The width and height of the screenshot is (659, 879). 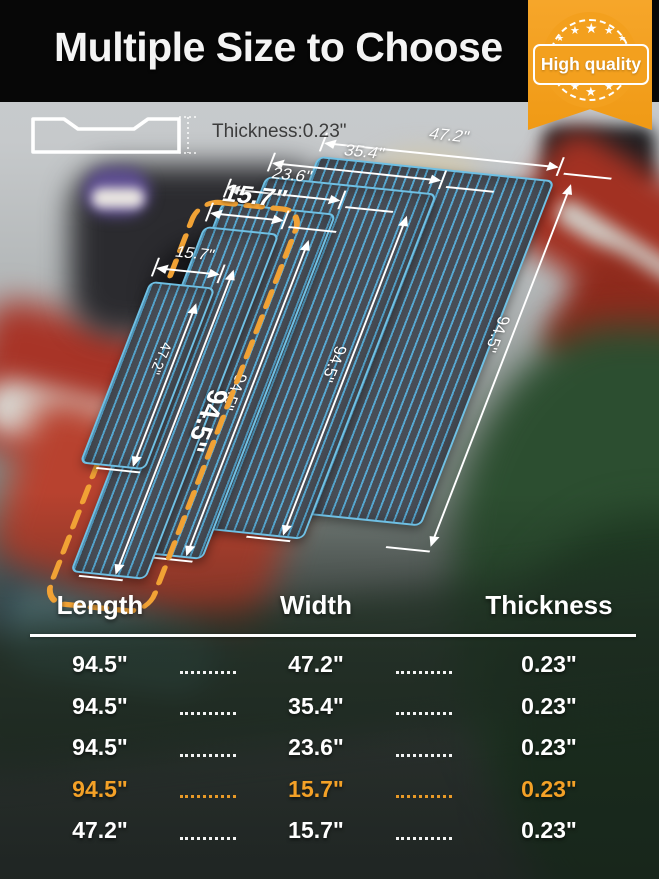 What do you see at coordinates (316, 705) in the screenshot?
I see `width-cell: 35.4"` at bounding box center [316, 705].